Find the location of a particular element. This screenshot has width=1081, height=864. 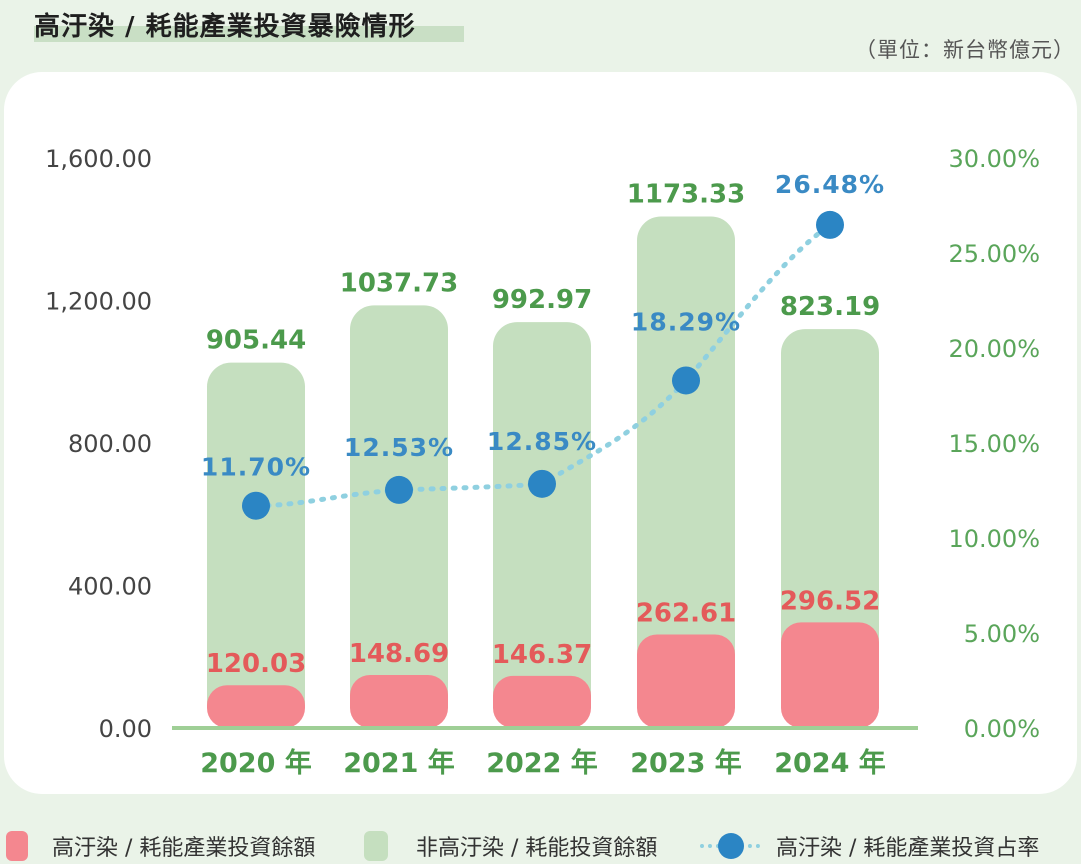

y-left-tick-label: 400.00 is located at coordinates (110, 587).